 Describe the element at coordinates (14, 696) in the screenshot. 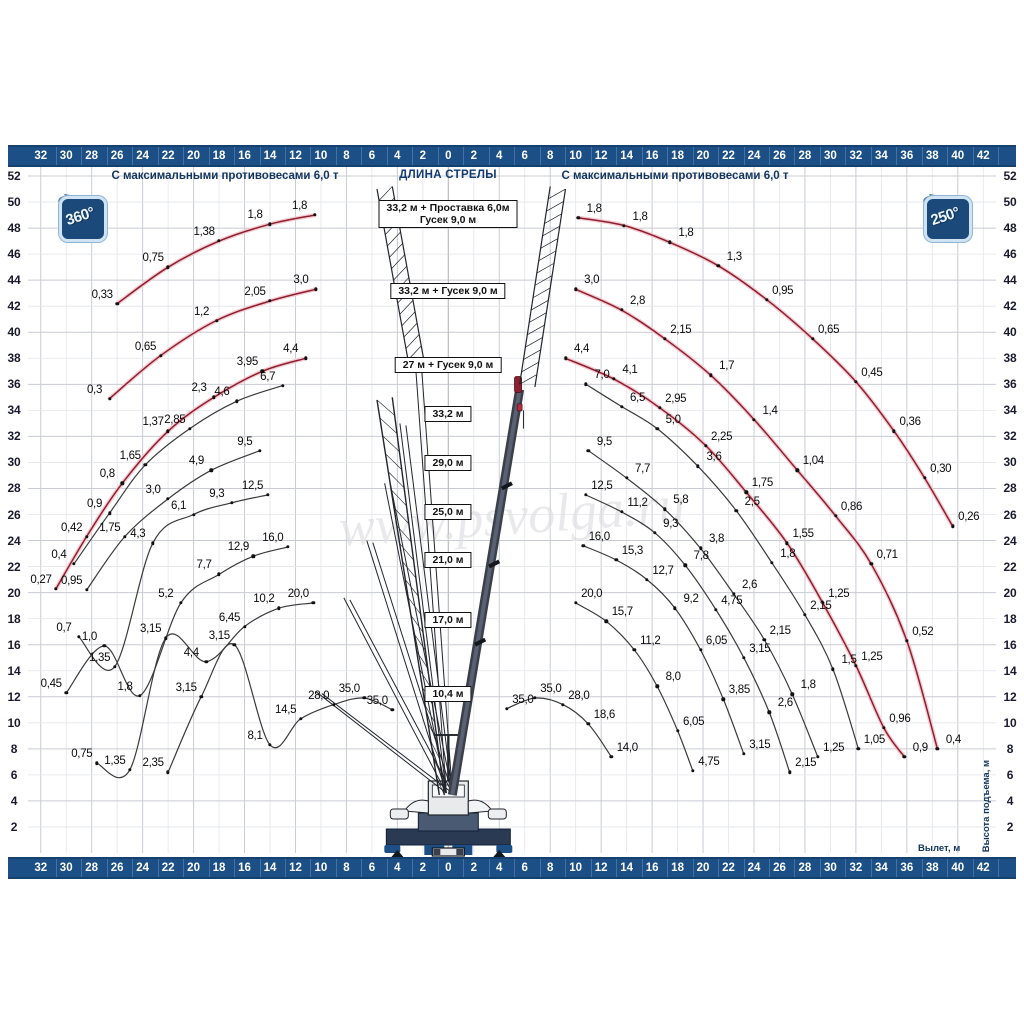

I see `y-axis-tick: 12` at that location.